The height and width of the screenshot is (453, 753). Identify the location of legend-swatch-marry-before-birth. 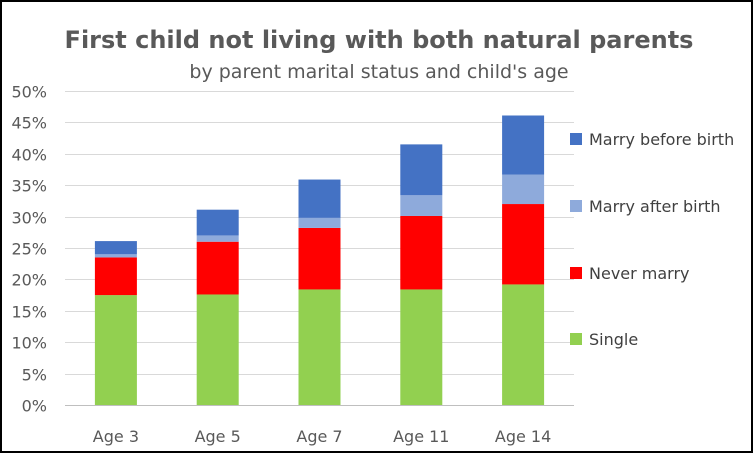
(576, 139).